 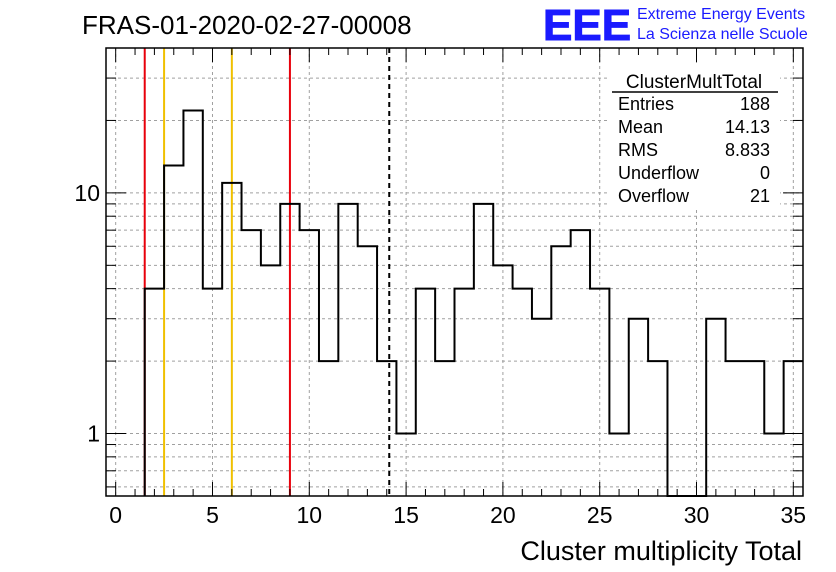 I want to click on x-tick-label: 5, so click(x=212, y=515).